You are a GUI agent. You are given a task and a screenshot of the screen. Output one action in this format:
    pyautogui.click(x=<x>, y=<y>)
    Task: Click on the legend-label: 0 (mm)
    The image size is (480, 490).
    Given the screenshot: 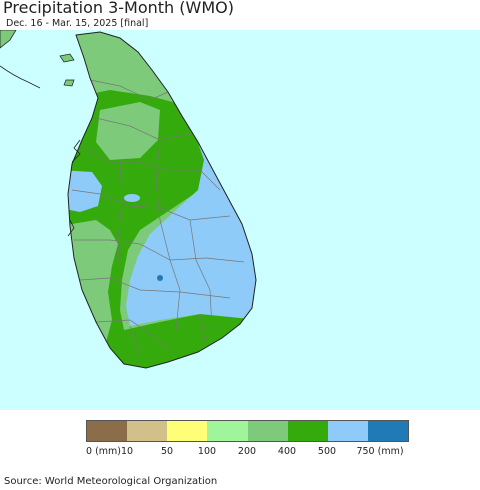 What is the action you would take?
    pyautogui.click(x=103, y=451)
    